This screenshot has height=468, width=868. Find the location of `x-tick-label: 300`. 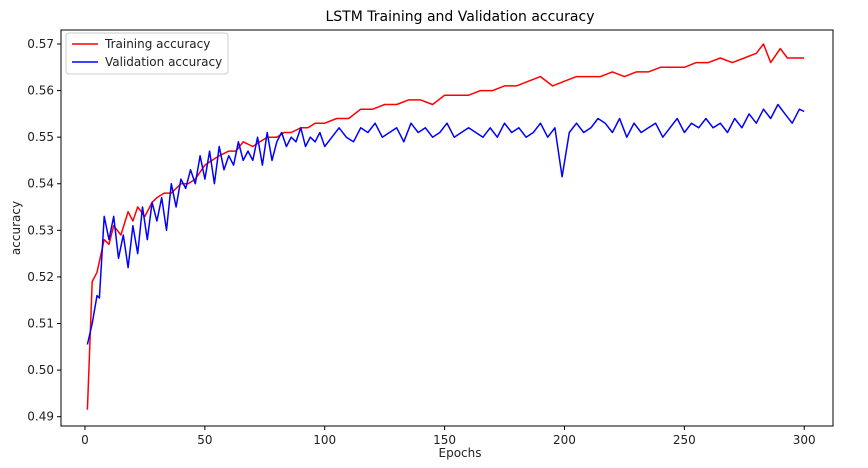

x-tick-label: 300 is located at coordinates (804, 440).